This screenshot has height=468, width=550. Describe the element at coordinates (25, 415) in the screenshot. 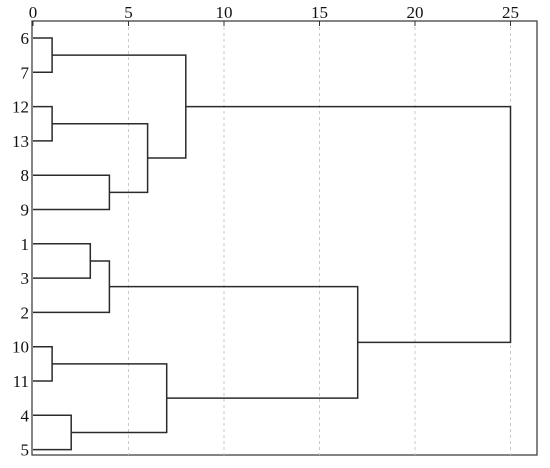

I see `leaf-label-4: 4` at that location.